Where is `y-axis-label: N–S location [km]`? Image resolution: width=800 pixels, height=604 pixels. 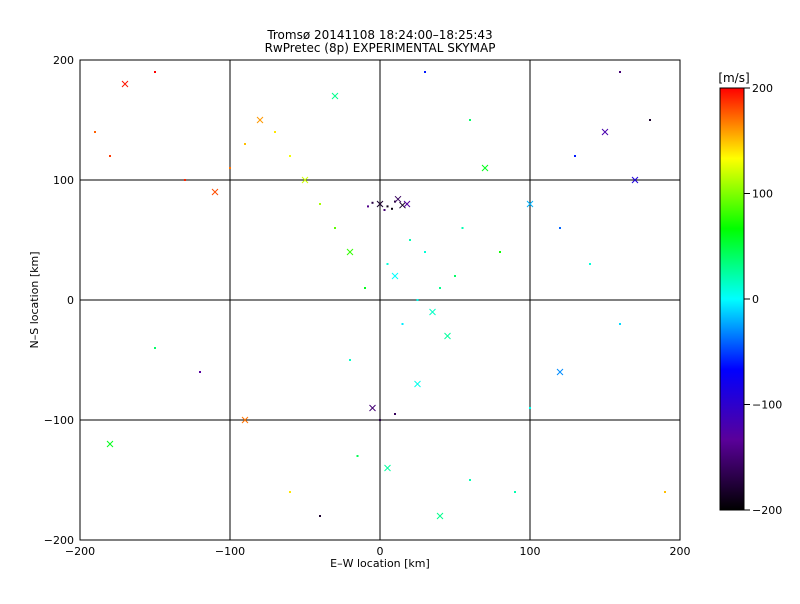 y-axis-label: N–S location [km] is located at coordinates (34, 299).